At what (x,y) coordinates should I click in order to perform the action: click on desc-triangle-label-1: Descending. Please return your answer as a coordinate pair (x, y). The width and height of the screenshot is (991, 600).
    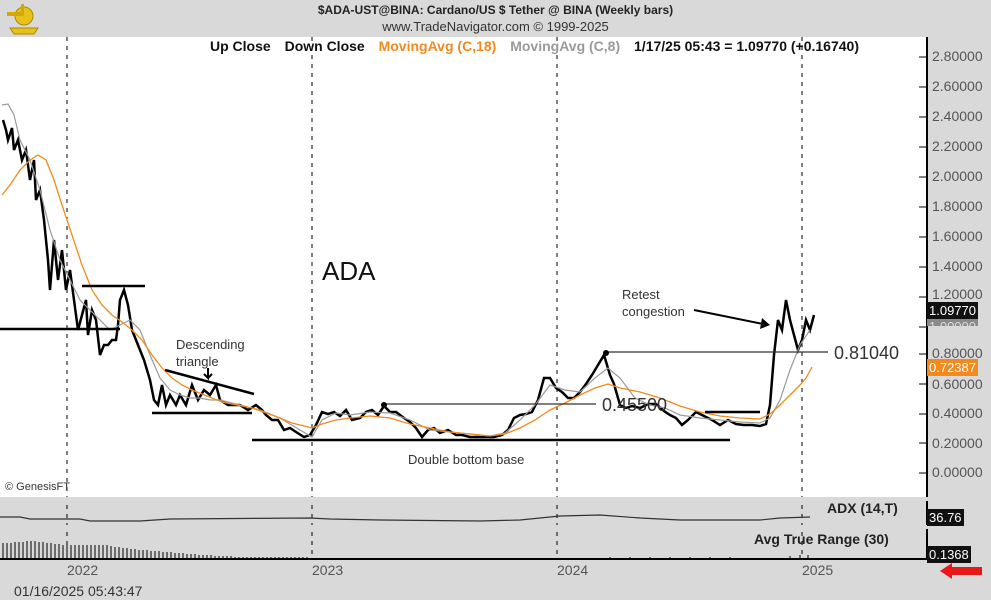
    Looking at the image, I should click on (210, 344).